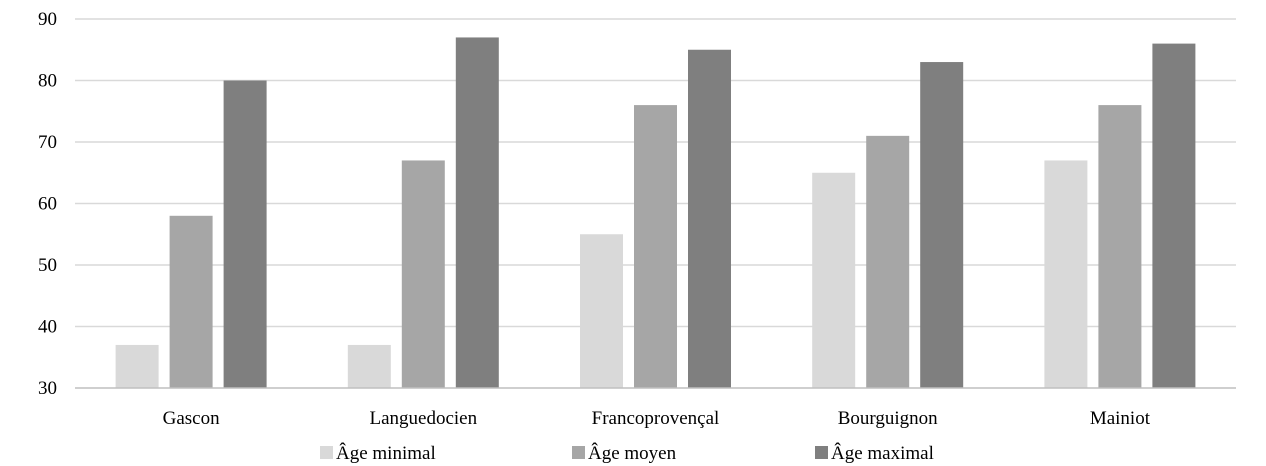 The height and width of the screenshot is (466, 1266). I want to click on bar-gascon-max, so click(245, 234).